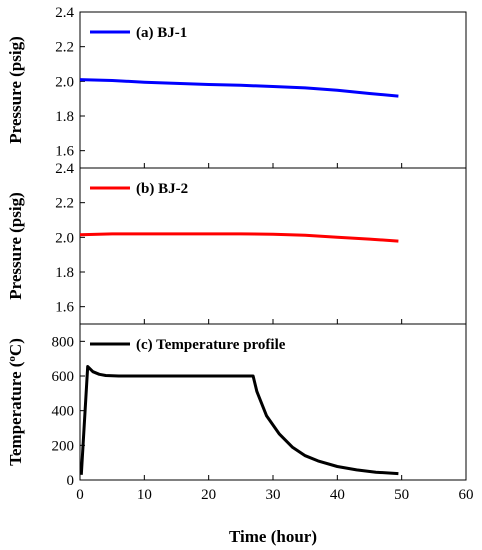 This screenshot has width=482, height=550. What do you see at coordinates (273, 536) in the screenshot?
I see `x-axis-title: Time (hour)` at bounding box center [273, 536].